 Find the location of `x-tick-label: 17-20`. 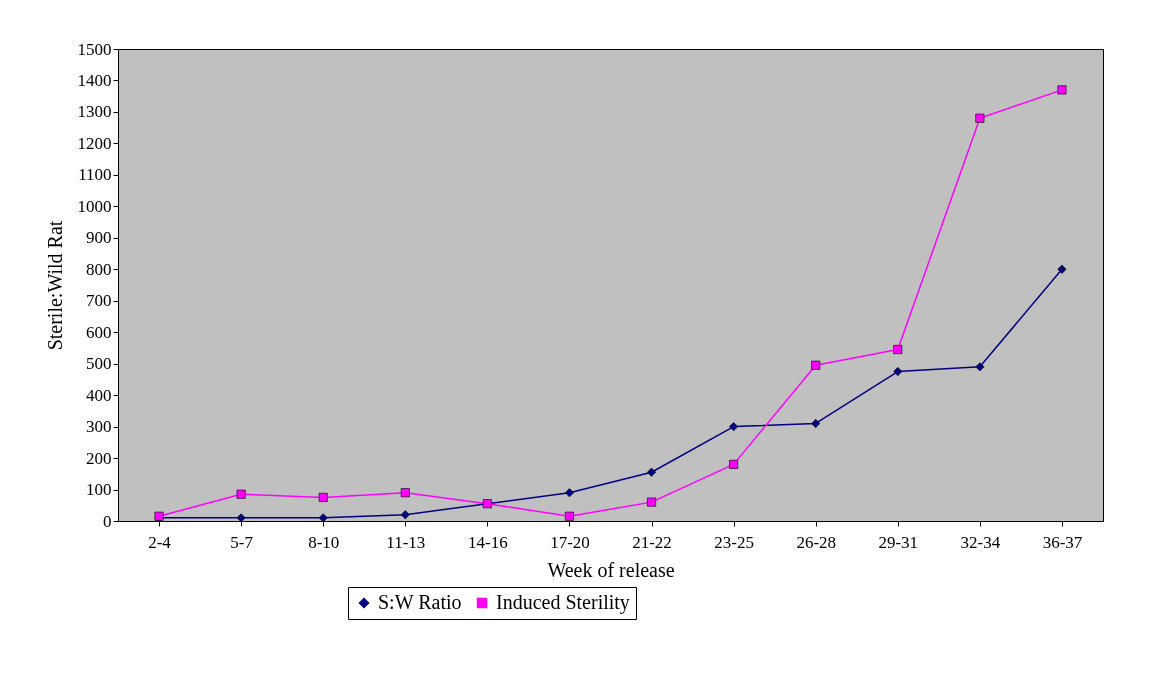

x-tick-label: 17-20 is located at coordinates (570, 542).